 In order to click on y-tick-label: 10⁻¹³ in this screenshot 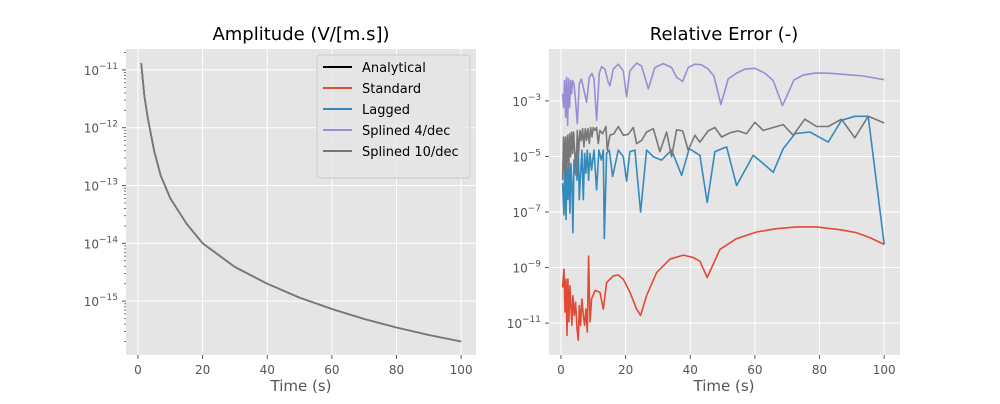, I will do `click(101, 186)`.